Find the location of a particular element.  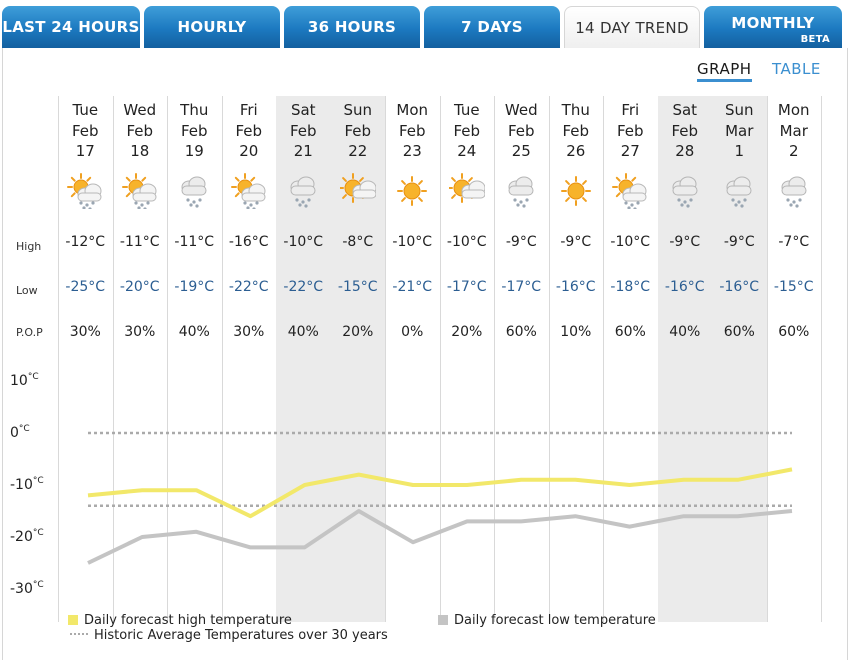

beta-badge: BETA is located at coordinates (815, 39).